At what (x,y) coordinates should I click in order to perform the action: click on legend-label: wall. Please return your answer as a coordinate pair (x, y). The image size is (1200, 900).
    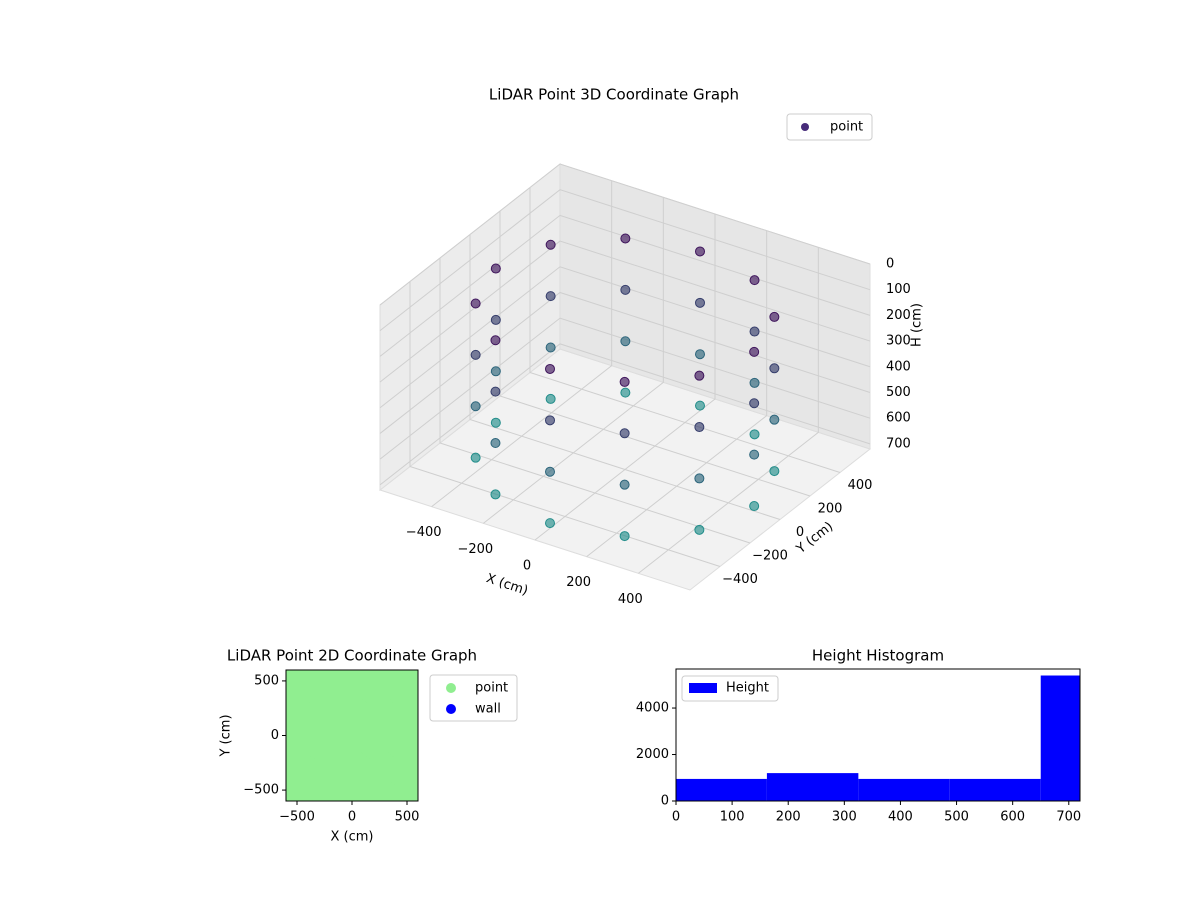
    Looking at the image, I should click on (488, 709).